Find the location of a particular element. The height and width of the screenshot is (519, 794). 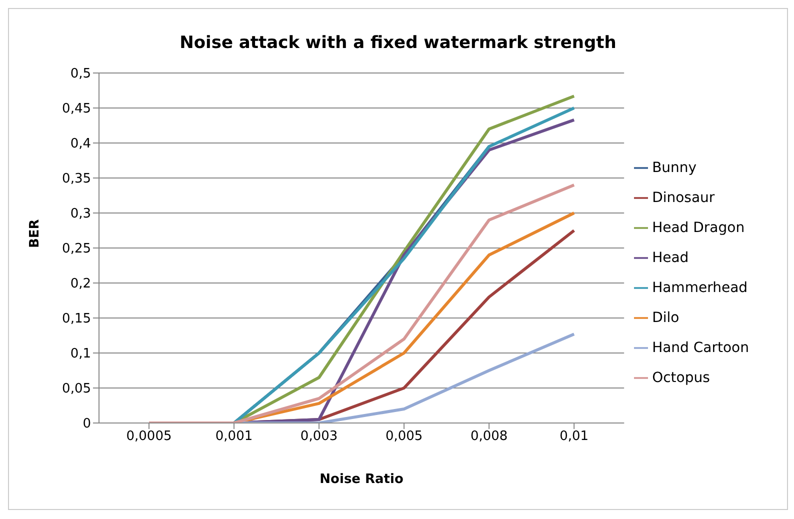

y-tick-label: 0,3 is located at coordinates (80, 214).